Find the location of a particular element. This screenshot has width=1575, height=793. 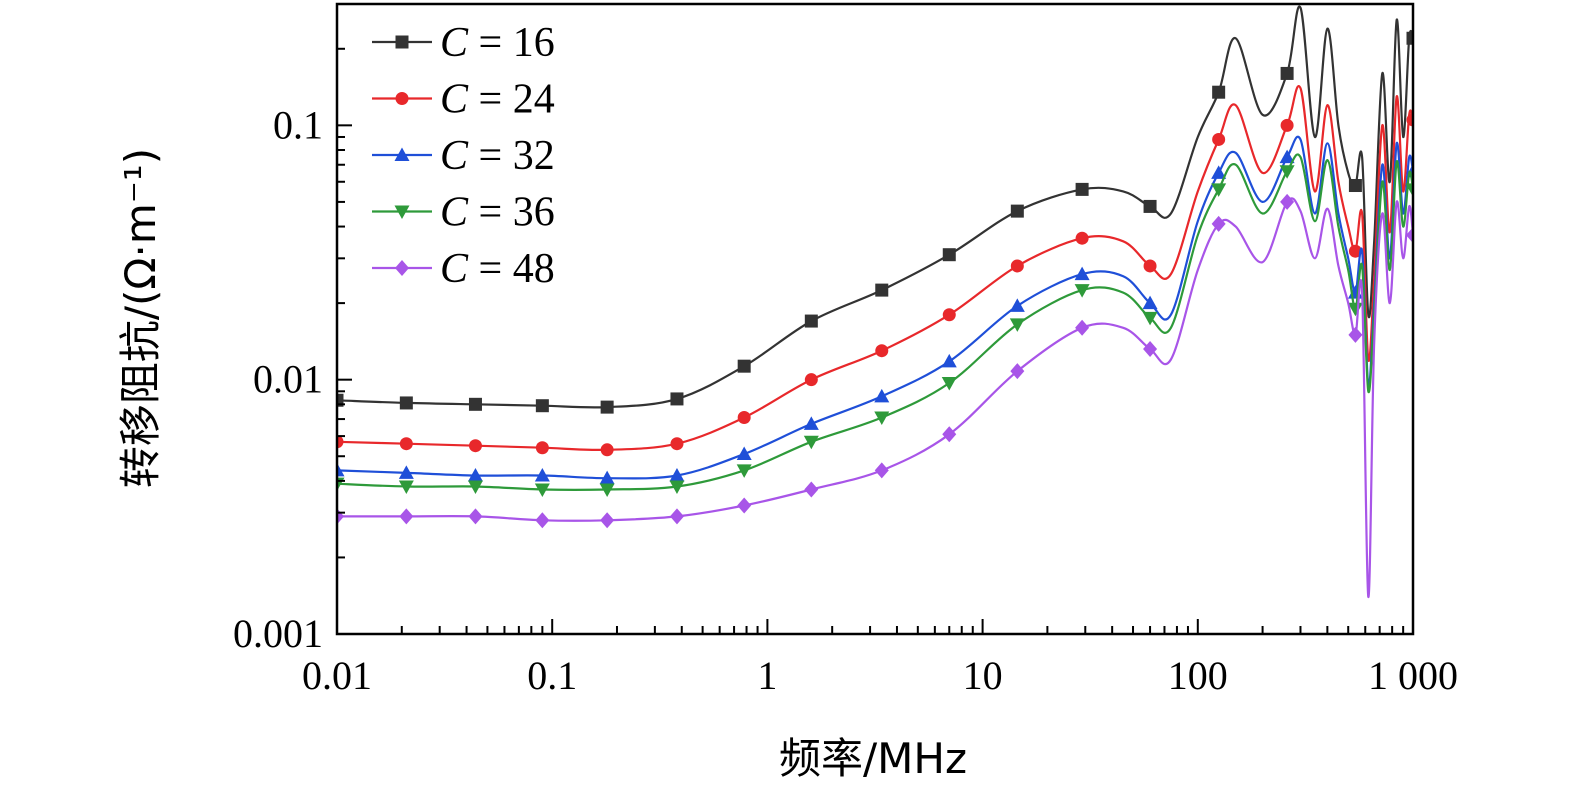

legend-item: C = 32 is located at coordinates (463, 156).